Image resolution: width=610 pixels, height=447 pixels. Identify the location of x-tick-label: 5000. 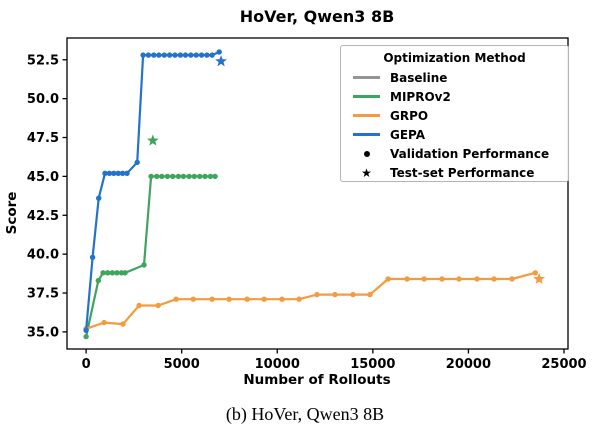
(182, 364).